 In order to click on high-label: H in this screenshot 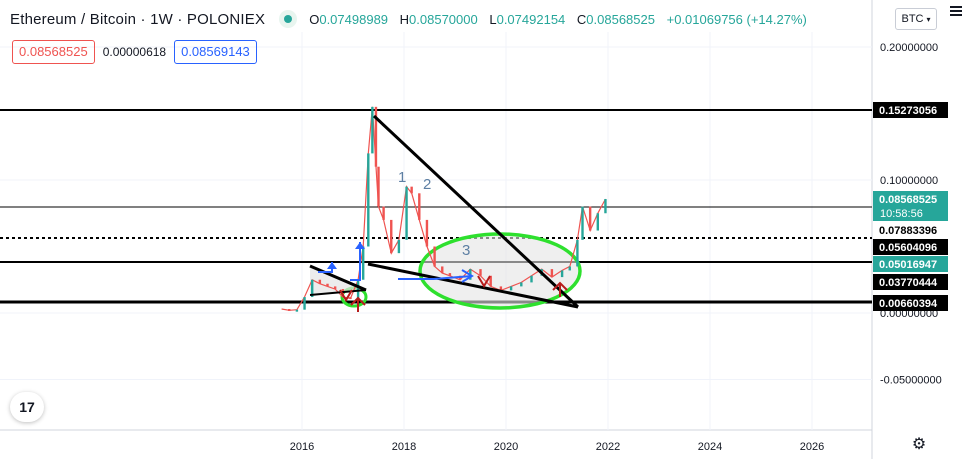, I will do `click(404, 19)`.